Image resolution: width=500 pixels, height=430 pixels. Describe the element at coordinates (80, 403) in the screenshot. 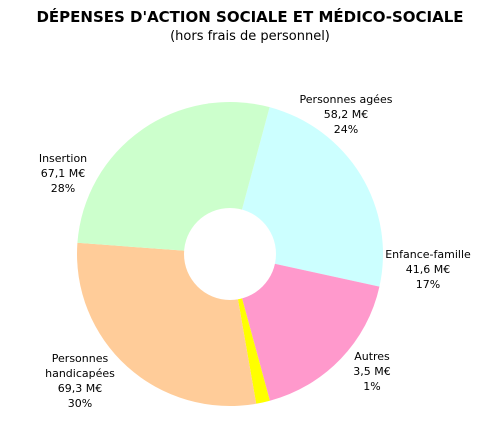

I see `slice-label-line: 30%` at that location.